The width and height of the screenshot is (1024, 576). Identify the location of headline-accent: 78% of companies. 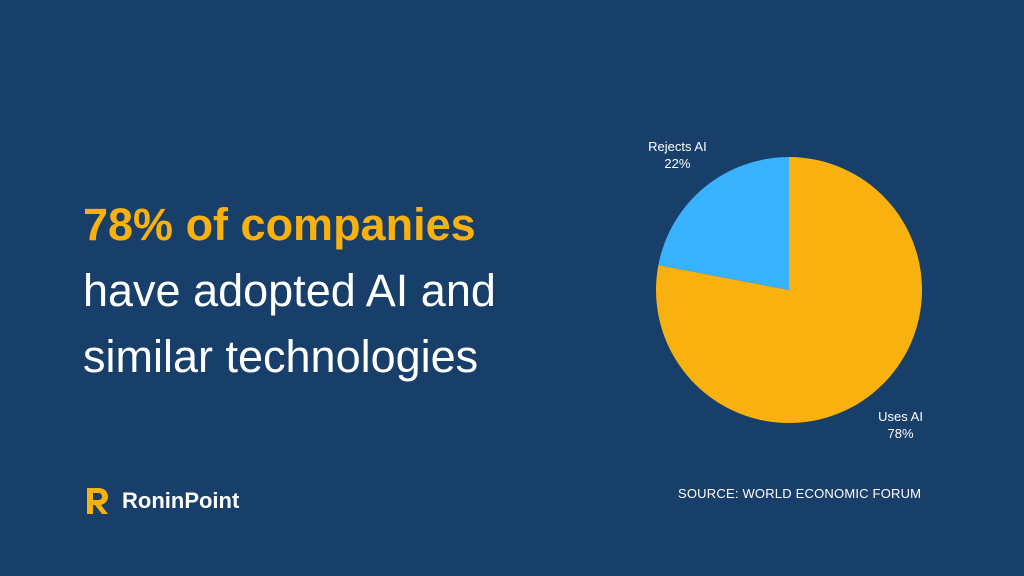
(279, 224).